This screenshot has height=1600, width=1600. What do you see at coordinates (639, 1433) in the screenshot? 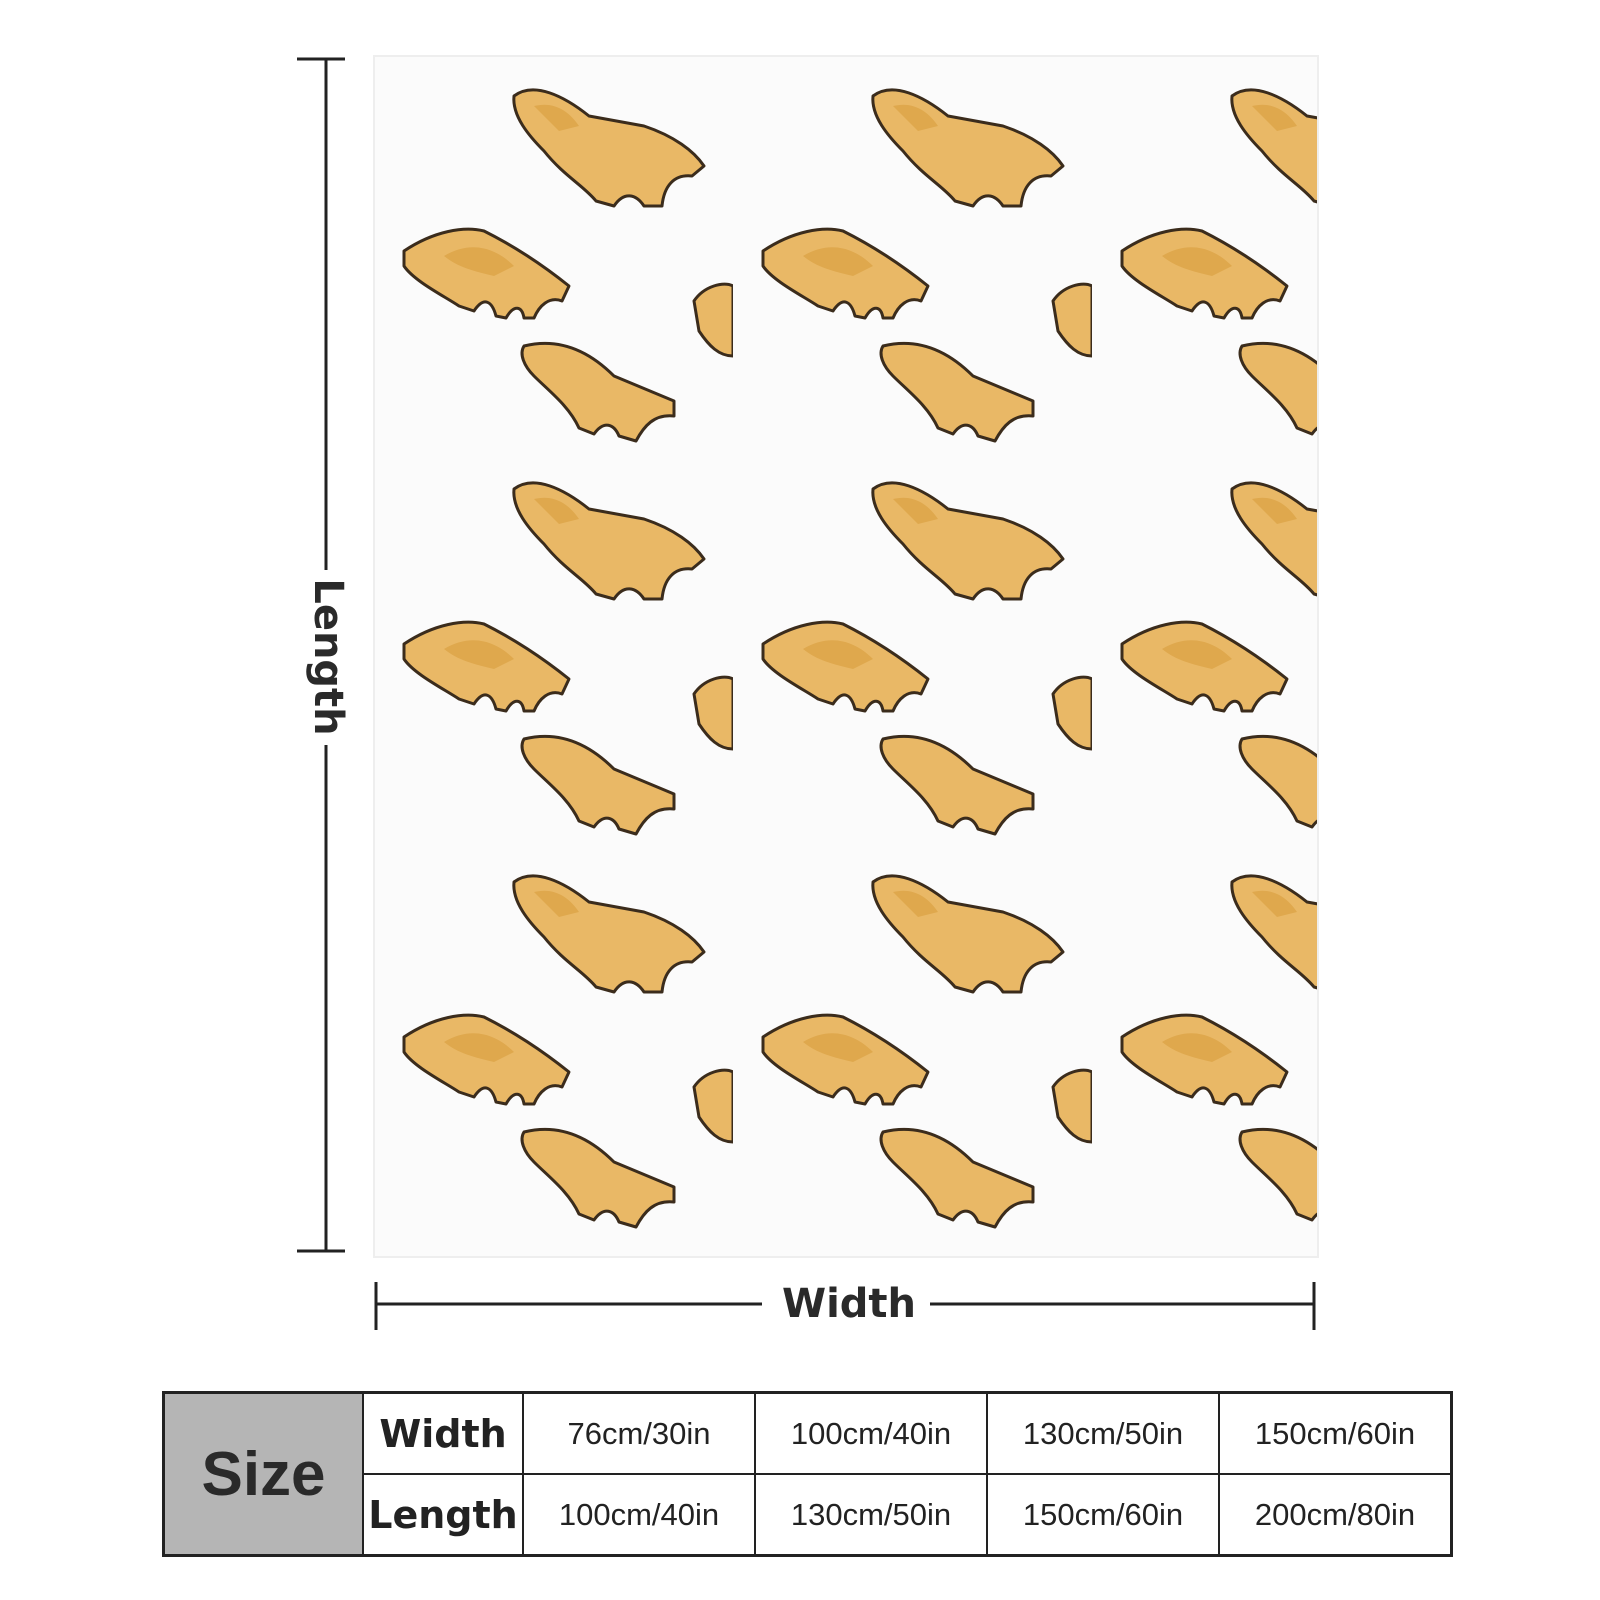
I see `cell: 76cm/30in` at bounding box center [639, 1433].